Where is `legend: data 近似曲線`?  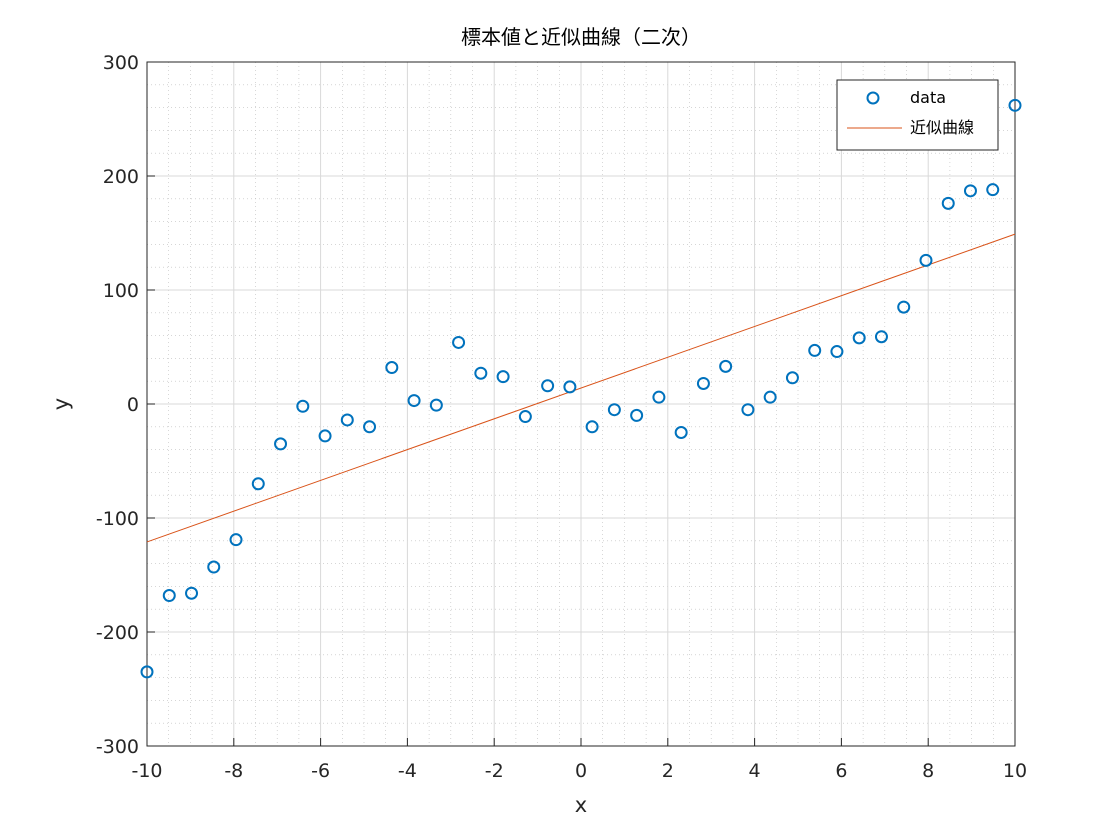
legend: data 近似曲線 is located at coordinates (917, 115).